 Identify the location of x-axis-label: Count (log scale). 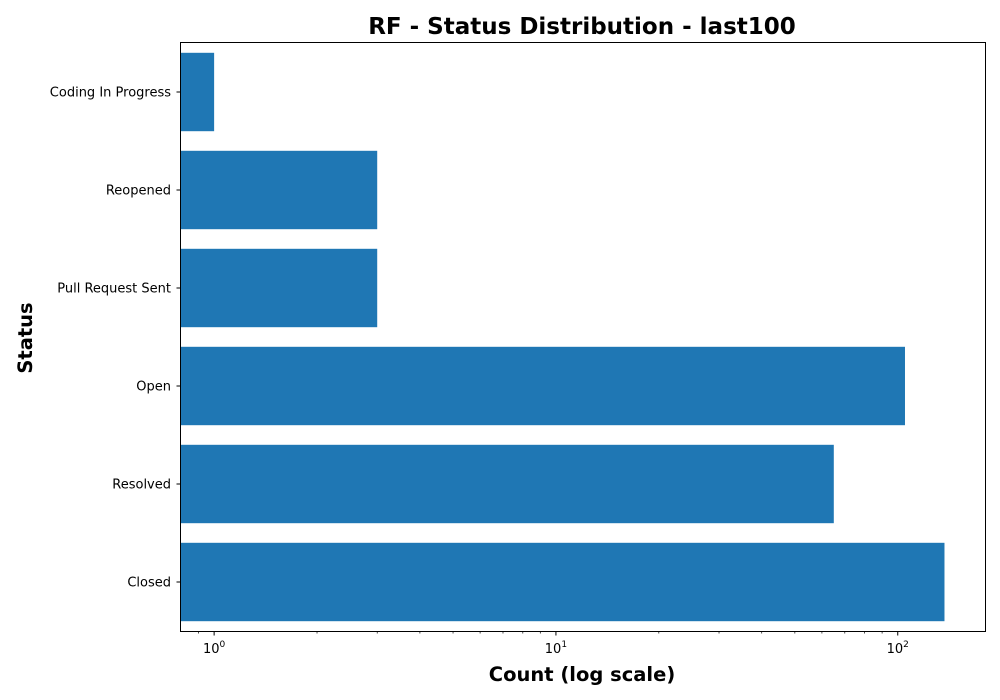
(582, 674).